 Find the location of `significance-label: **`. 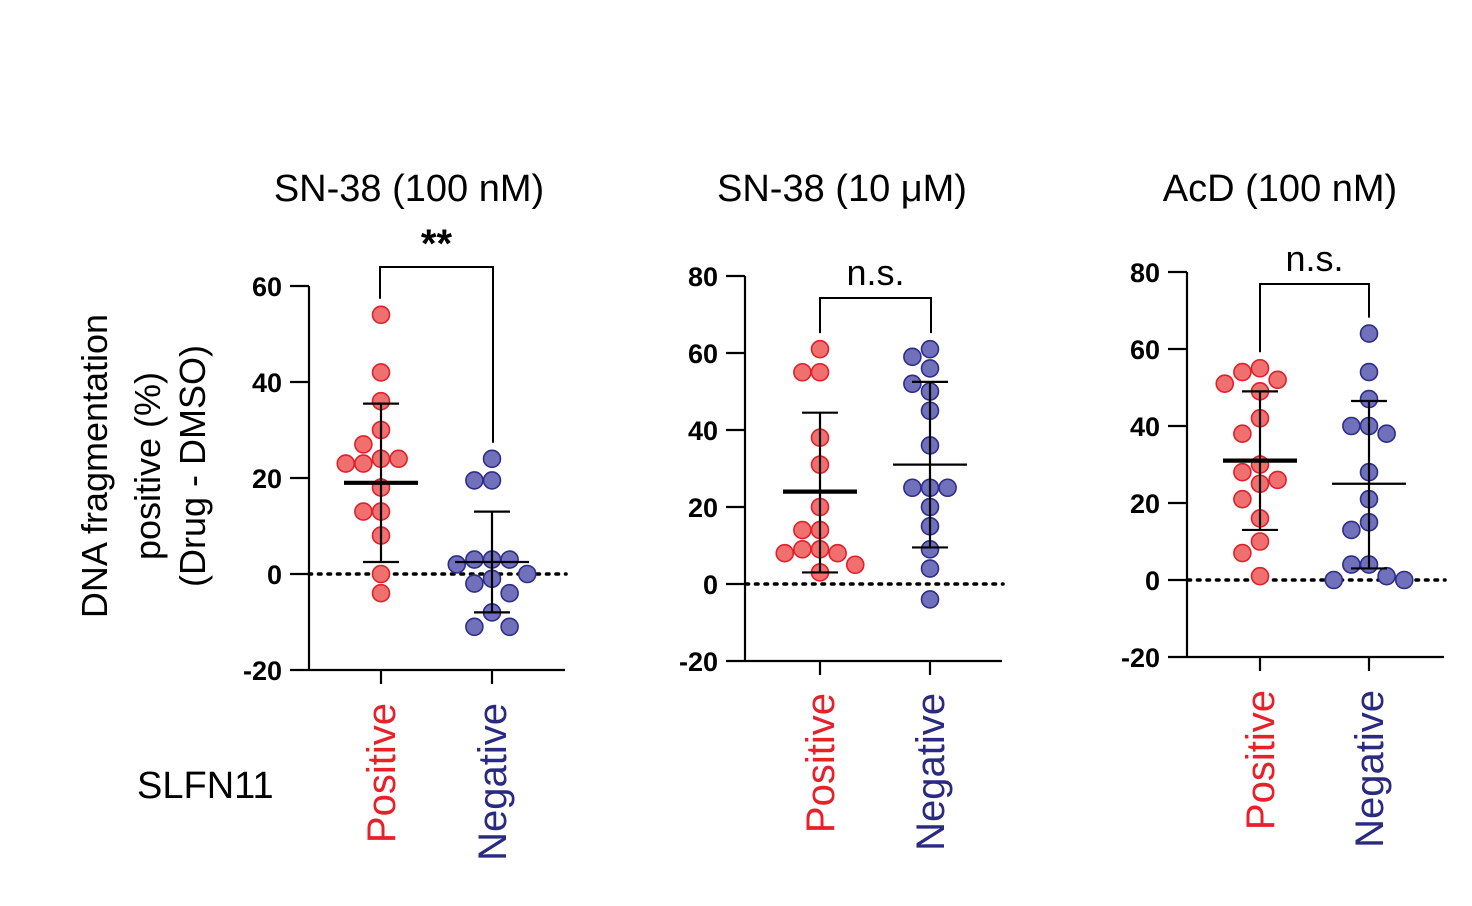

significance-label: ** is located at coordinates (437, 244).